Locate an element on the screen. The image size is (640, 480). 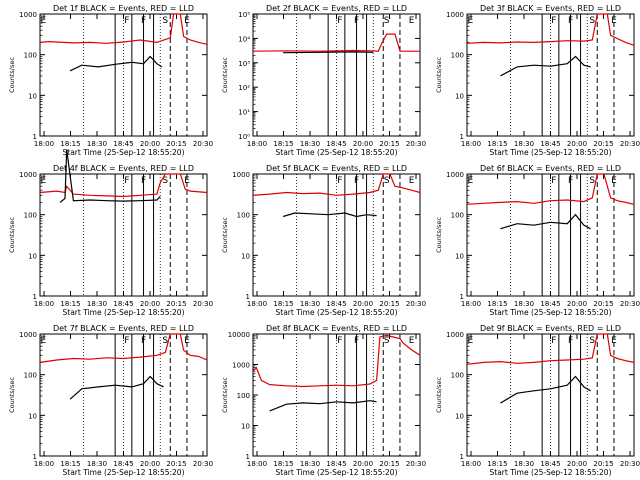
y-tick-label: 10² is located at coordinates (244, 88).